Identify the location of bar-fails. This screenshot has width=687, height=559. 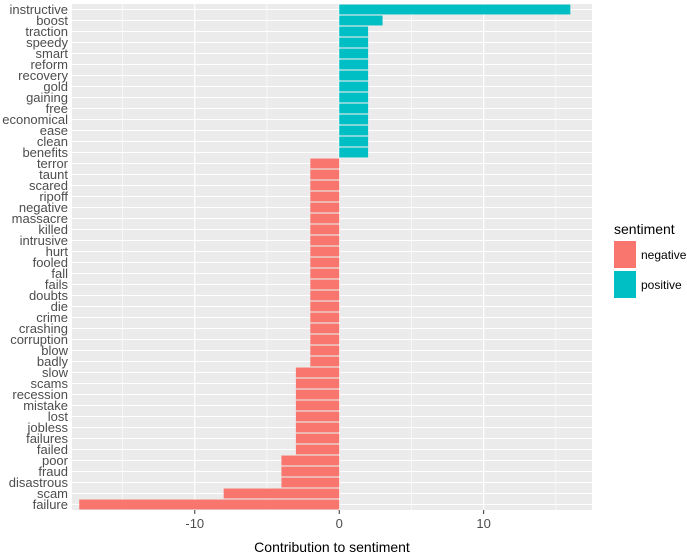
(325, 284).